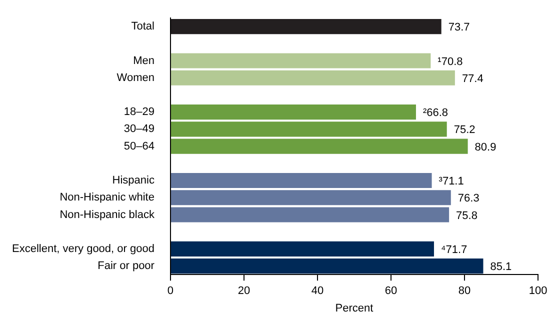 This screenshot has height=319, width=560. I want to click on y-tick-label: Men, so click(143, 60).